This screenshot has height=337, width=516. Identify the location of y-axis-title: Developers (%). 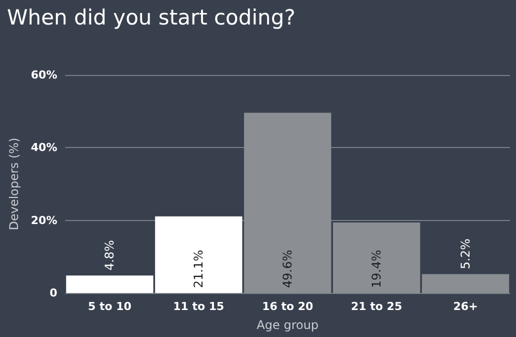
(14, 184).